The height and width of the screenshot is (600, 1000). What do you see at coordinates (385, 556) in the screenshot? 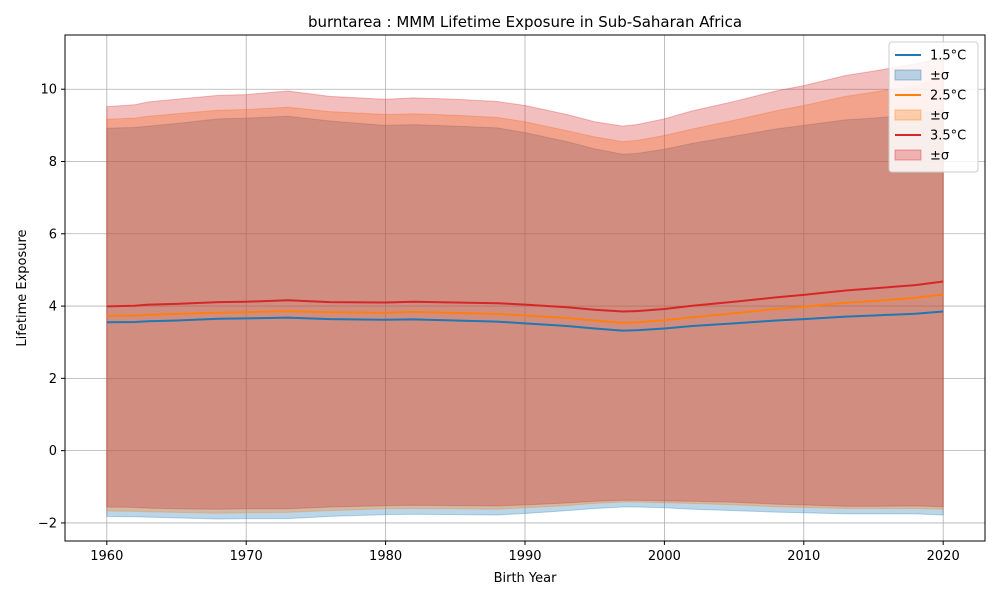
I see `x-tick-label: 1980` at bounding box center [385, 556].